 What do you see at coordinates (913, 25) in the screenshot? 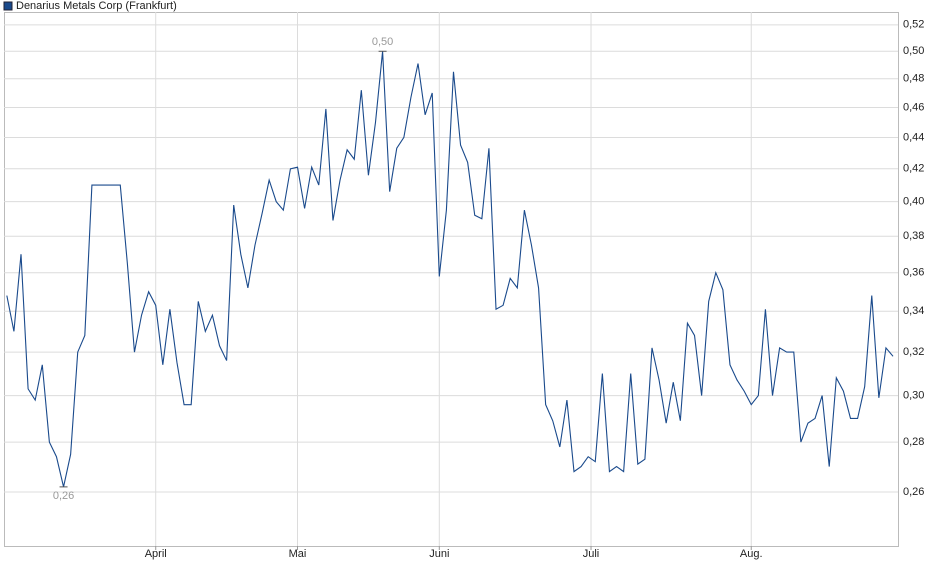
I see `y-tick-label: 0,52` at bounding box center [913, 25].